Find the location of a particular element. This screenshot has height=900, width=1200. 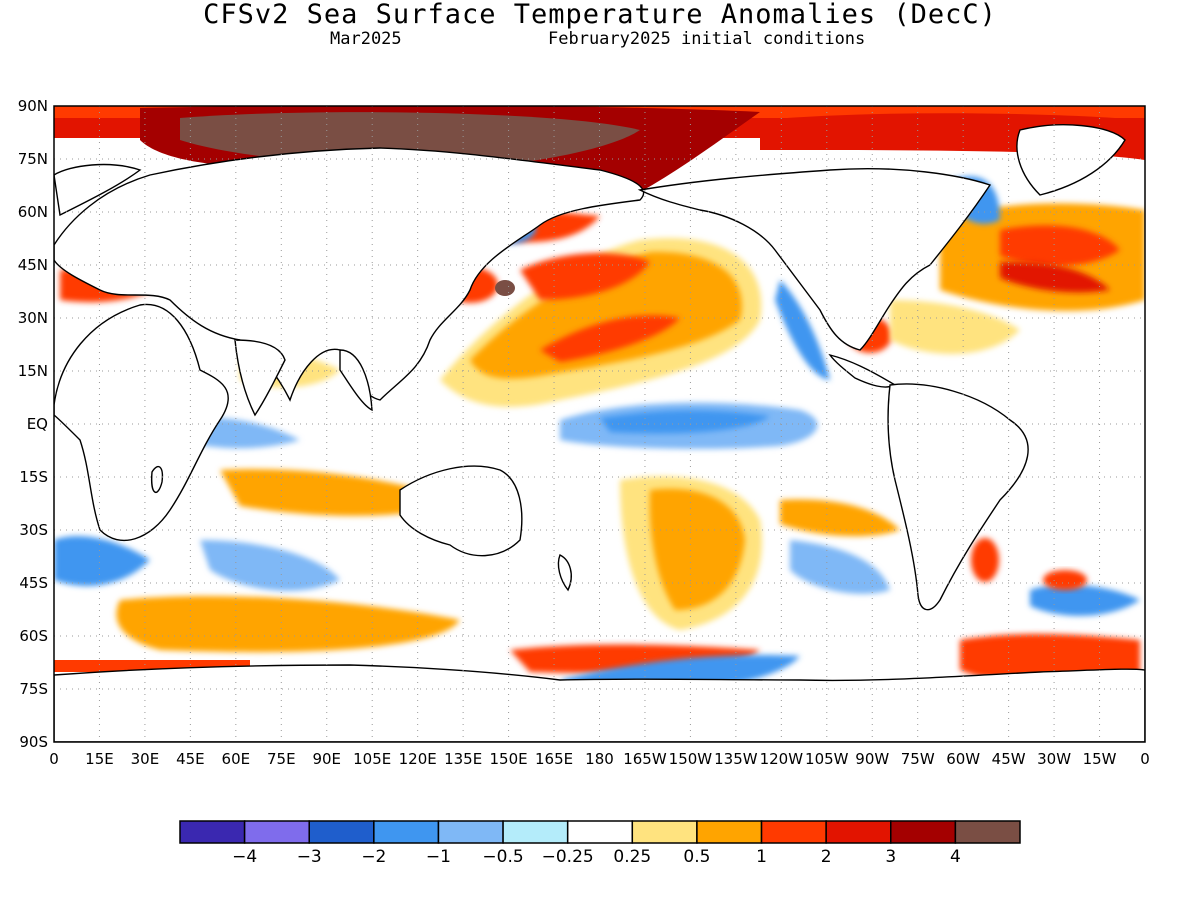

lon-tick-label: 165E is located at coordinates (554, 759).